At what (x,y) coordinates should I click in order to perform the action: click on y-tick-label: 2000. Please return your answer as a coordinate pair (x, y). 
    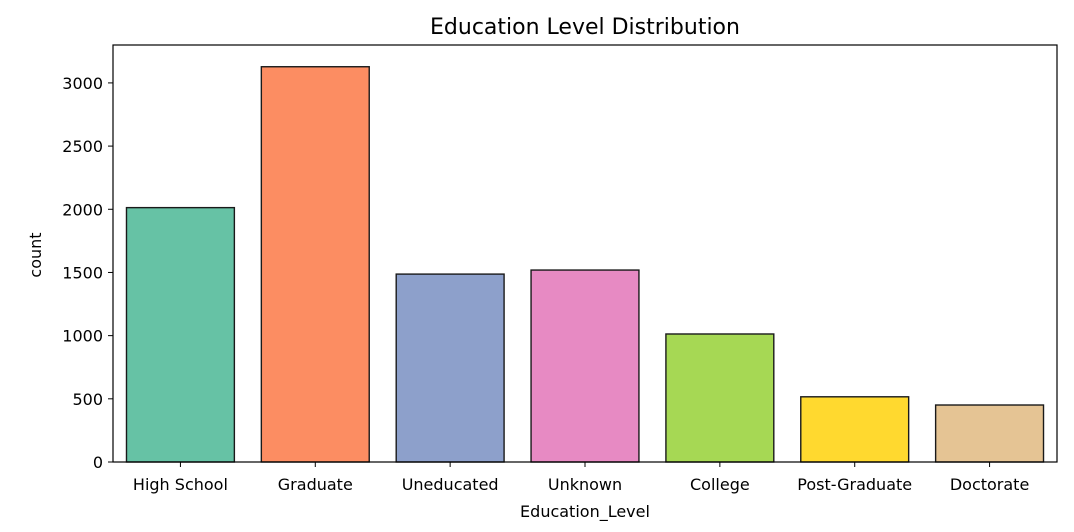
    Looking at the image, I should click on (82, 209).